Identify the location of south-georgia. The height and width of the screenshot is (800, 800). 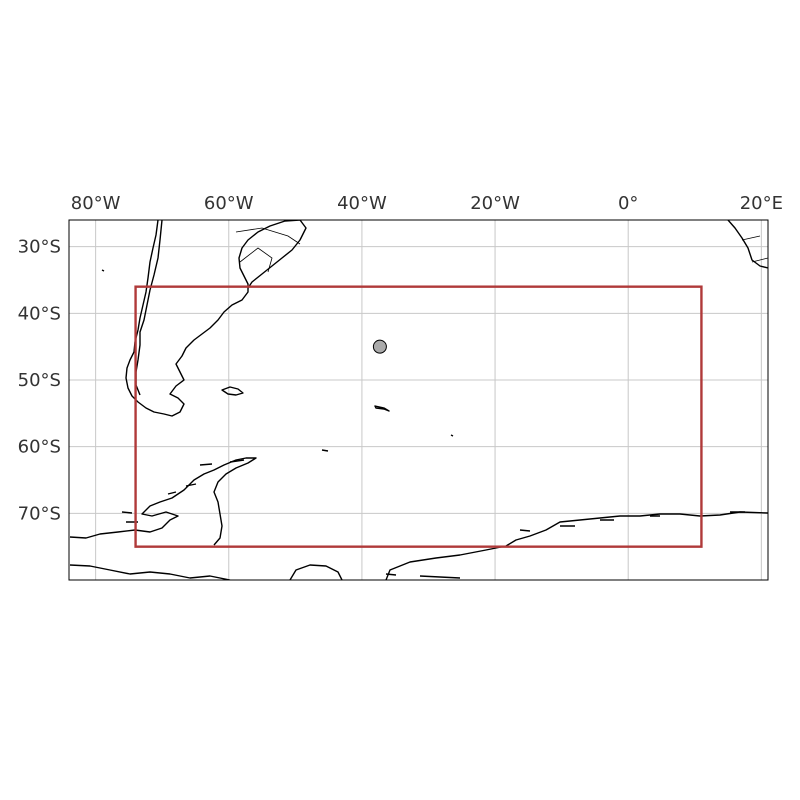
(382, 408).